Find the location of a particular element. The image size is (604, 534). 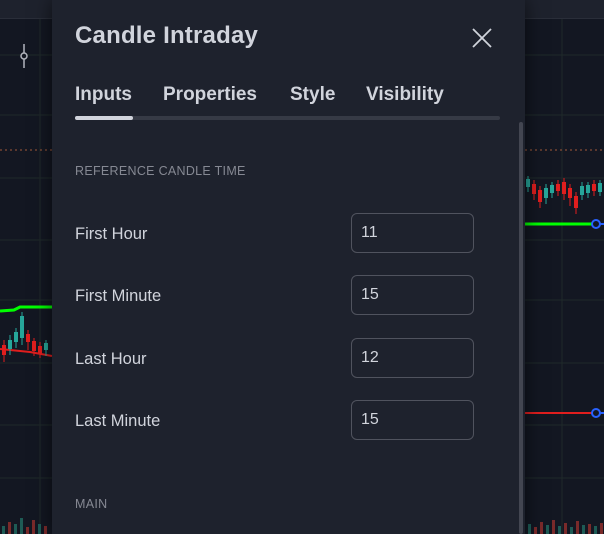

last-minute-label: Last Minute is located at coordinates (118, 421).